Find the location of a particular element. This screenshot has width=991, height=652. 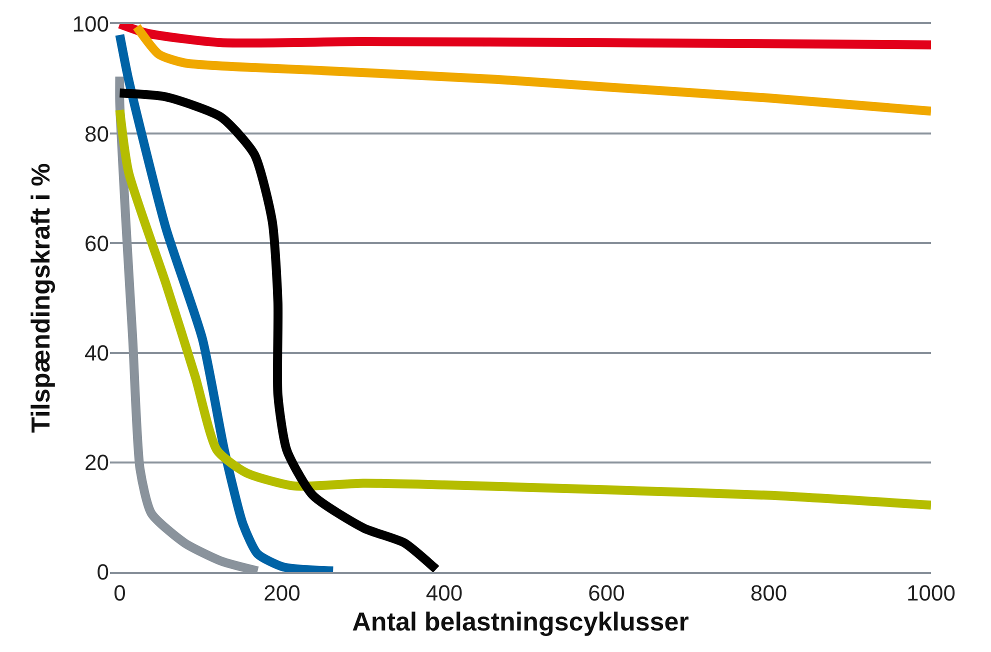

x-tick-label: 0 is located at coordinates (120, 593).